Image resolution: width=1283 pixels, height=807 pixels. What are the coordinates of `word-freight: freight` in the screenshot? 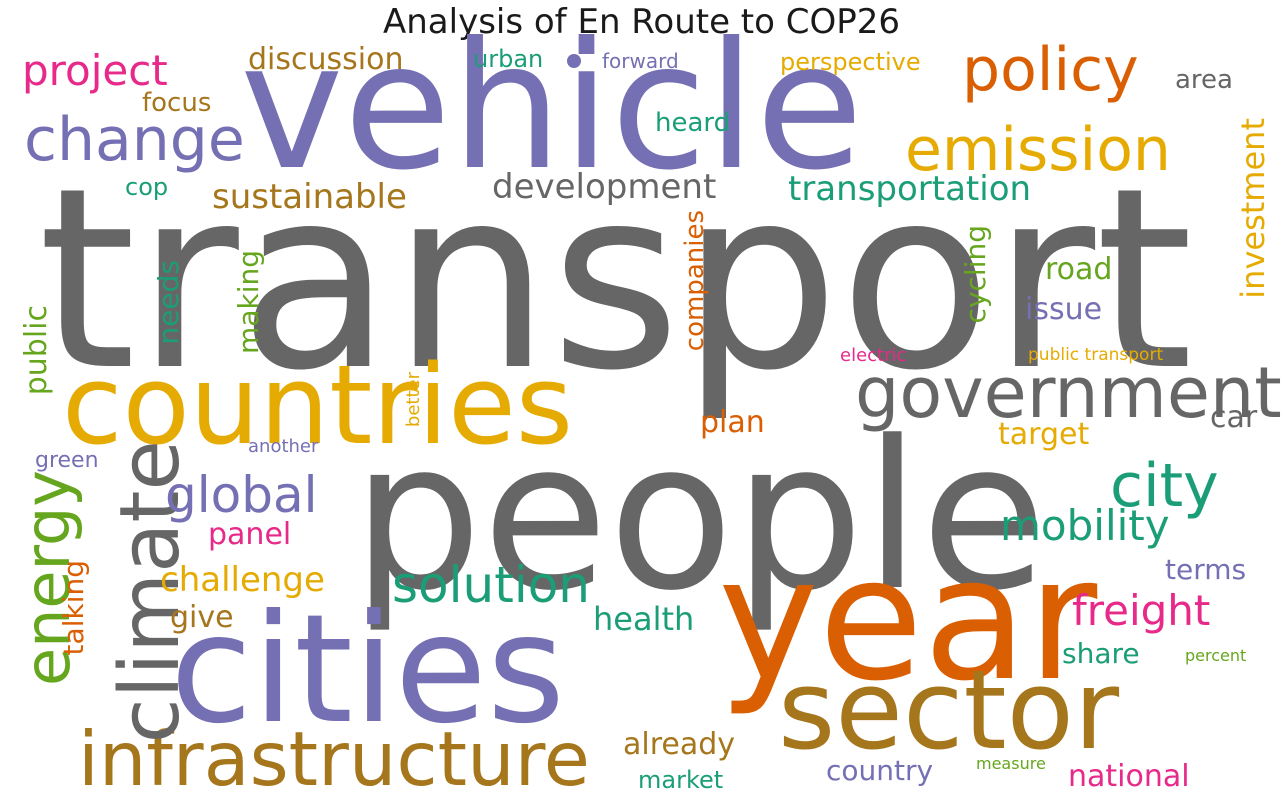 It's located at (1141, 610).